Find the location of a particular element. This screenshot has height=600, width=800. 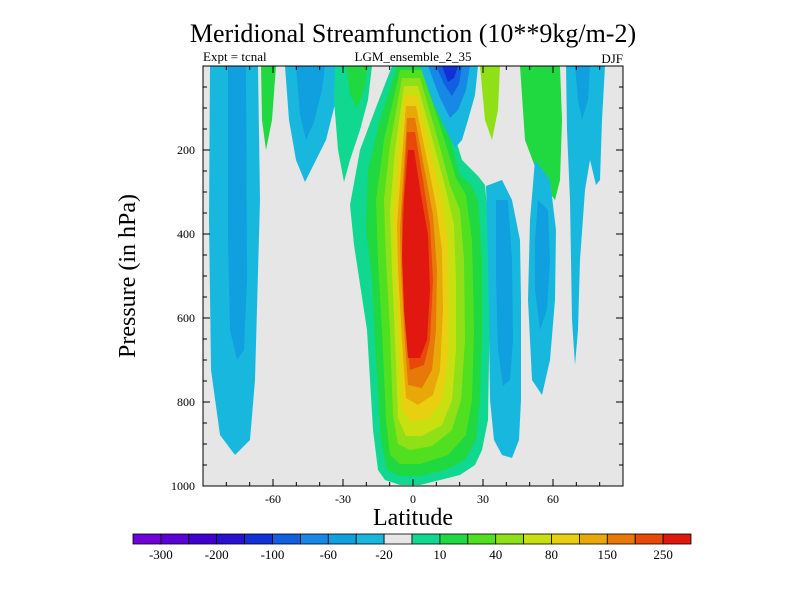

colorbar-label: 40 is located at coordinates (495, 554).